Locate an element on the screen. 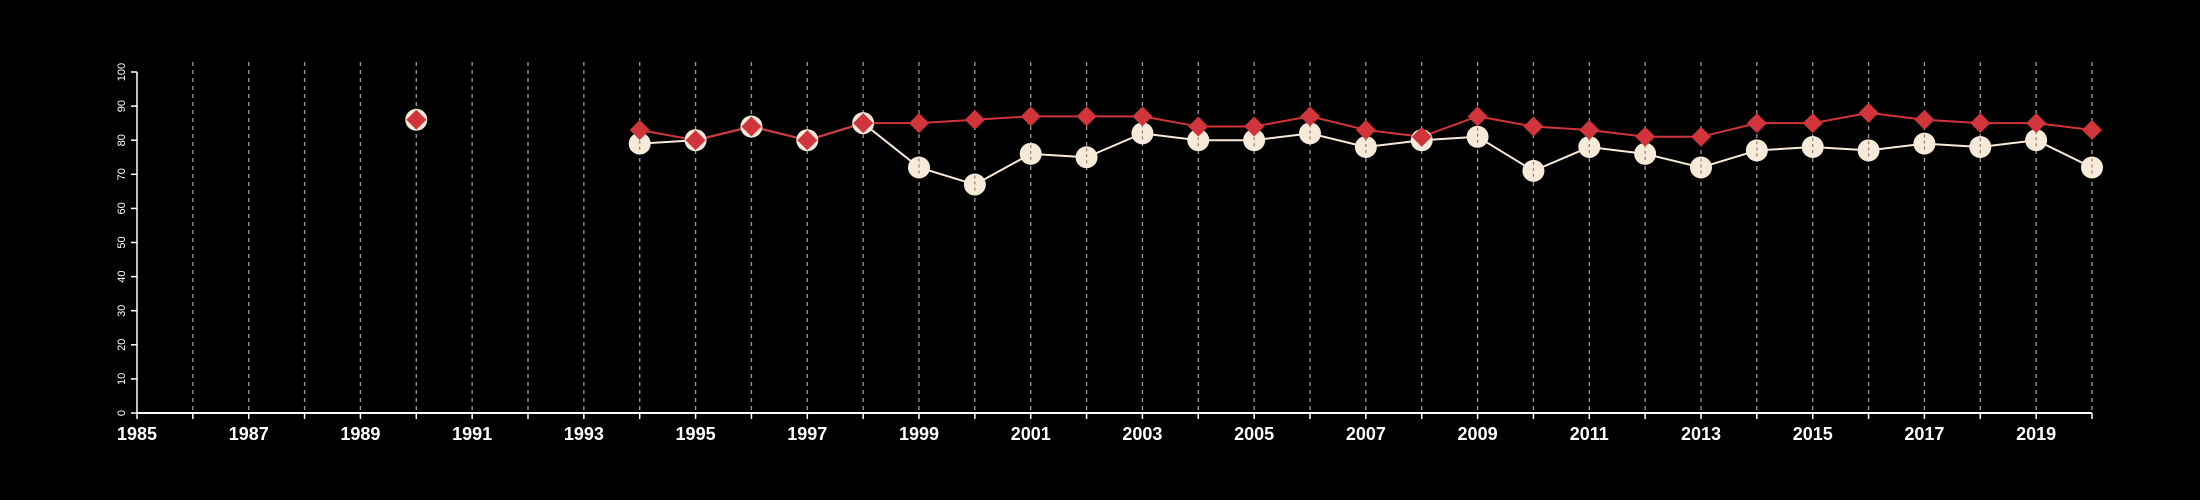  y-tick-label: 40 is located at coordinates (122, 276).